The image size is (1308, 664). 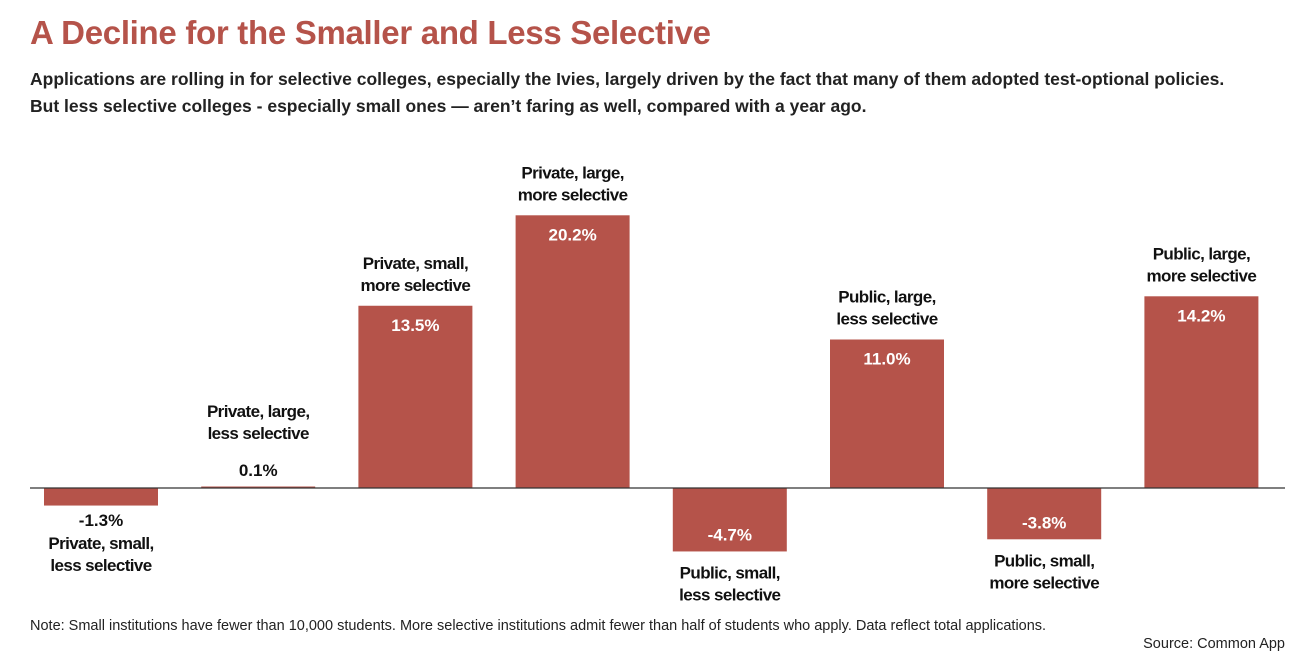 What do you see at coordinates (886, 359) in the screenshot?
I see `data-label: 11.0%` at bounding box center [886, 359].